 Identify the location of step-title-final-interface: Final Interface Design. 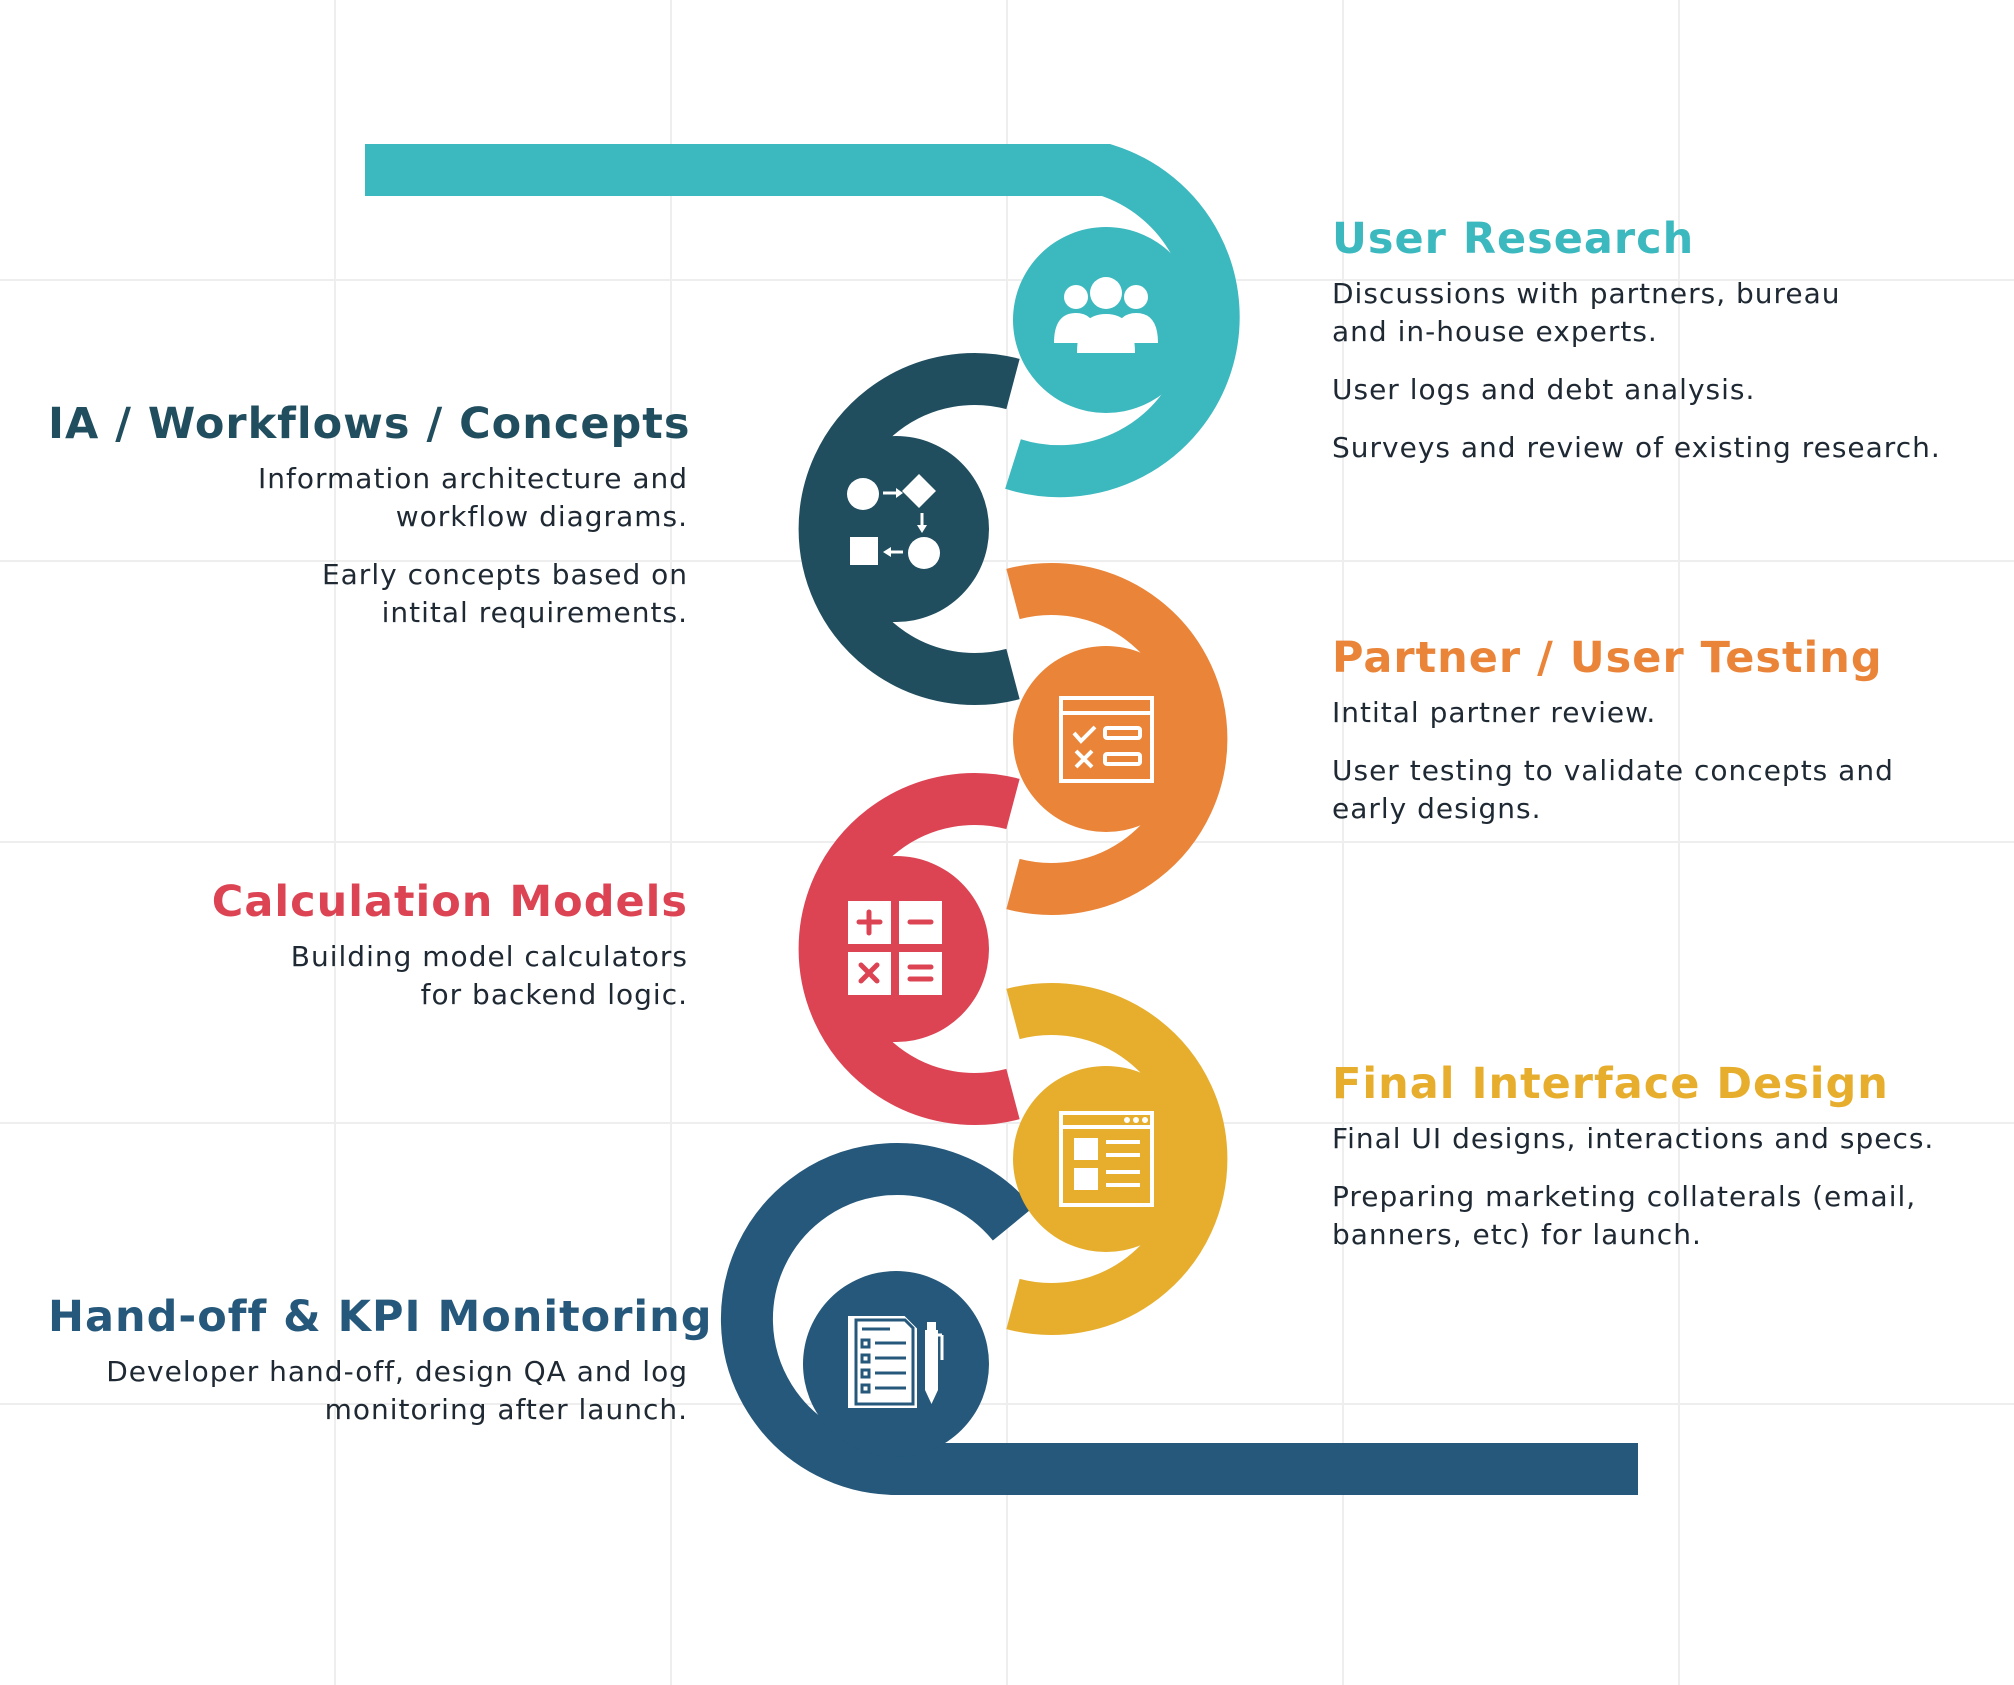
(1610, 1084).